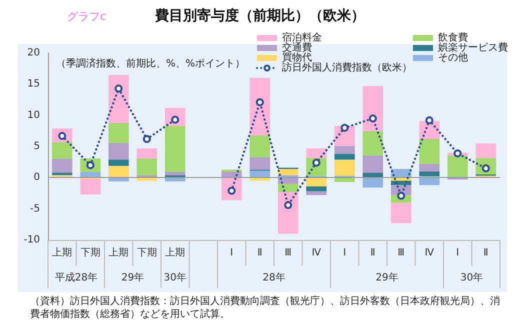 Image resolution: width=518 pixels, height=331 pixels. What do you see at coordinates (274, 278) in the screenshot?
I see `text: 28年` at bounding box center [274, 278].